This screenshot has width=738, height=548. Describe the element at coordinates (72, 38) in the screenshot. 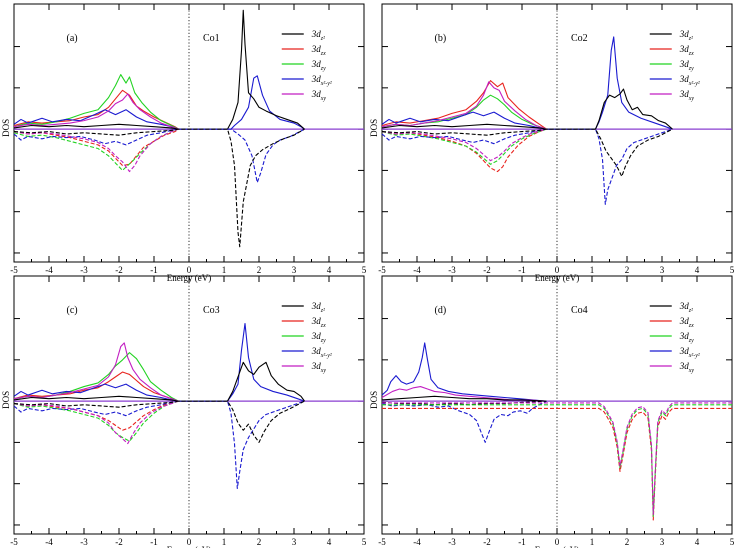

I see `panel-label: (a)` at that location.